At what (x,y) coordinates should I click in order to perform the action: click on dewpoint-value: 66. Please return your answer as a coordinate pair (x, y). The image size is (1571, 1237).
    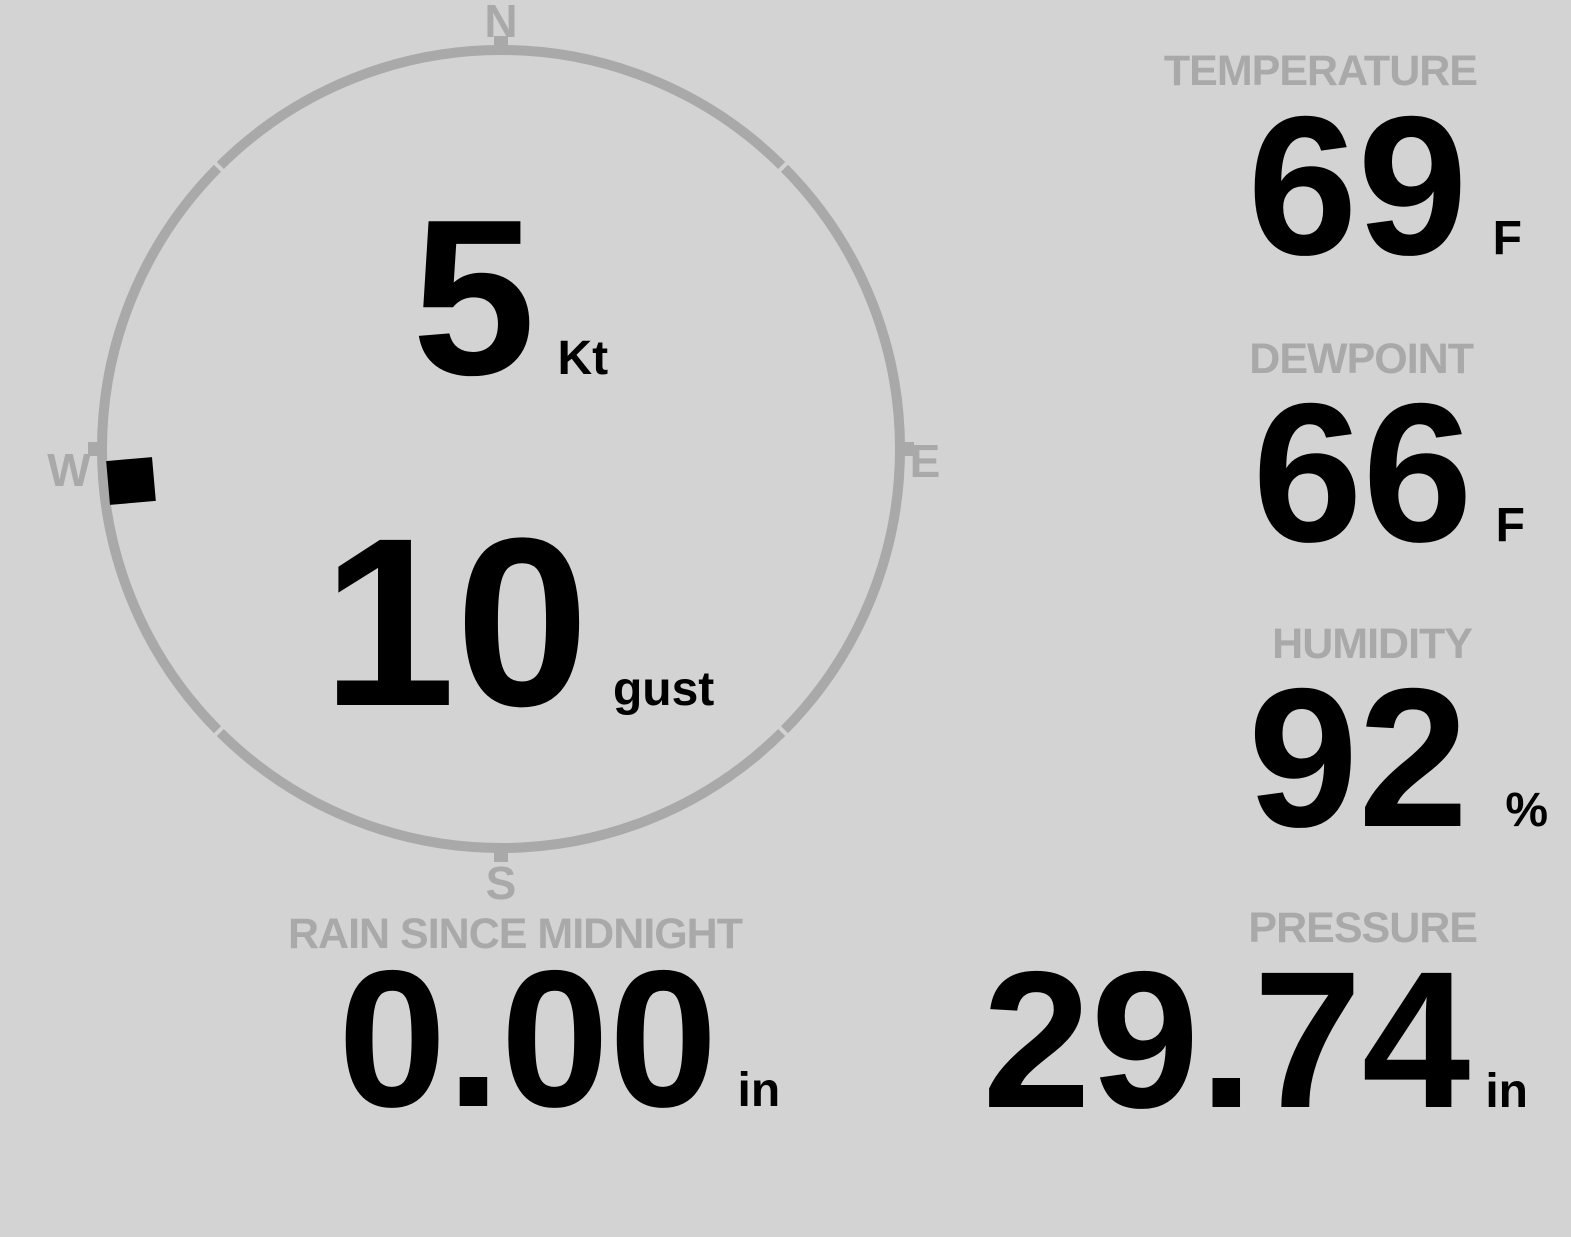
    Looking at the image, I should click on (1362, 472).